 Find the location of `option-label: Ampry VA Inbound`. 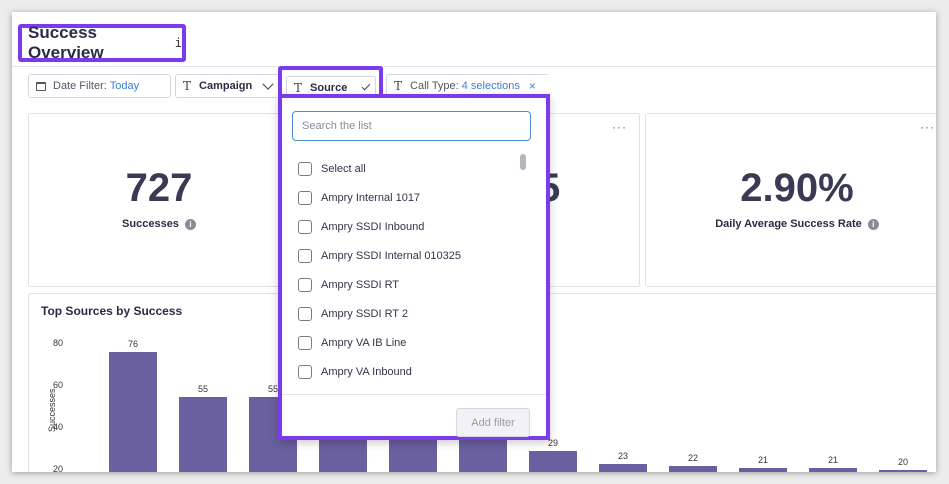

option-label: Ampry VA Inbound is located at coordinates (366, 372).